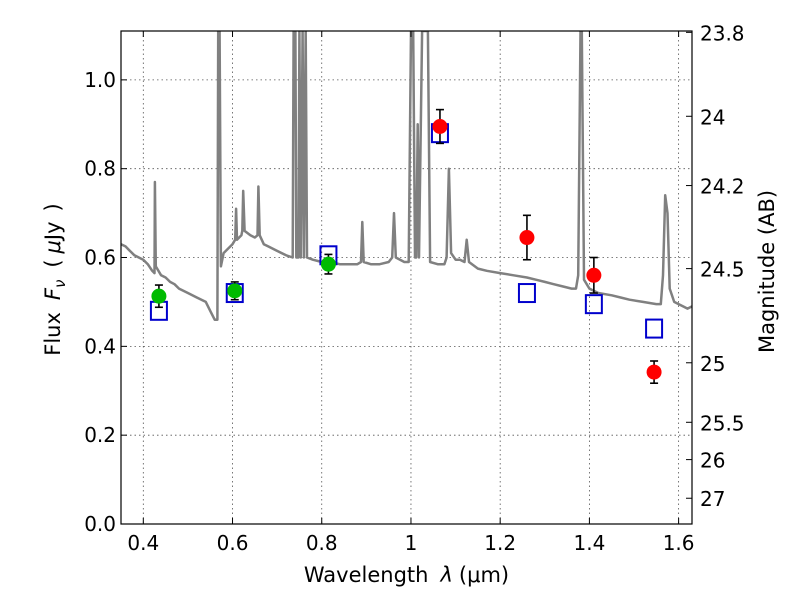 The width and height of the screenshot is (800, 600). I want to click on x-tick-label: 1, so click(411, 543).